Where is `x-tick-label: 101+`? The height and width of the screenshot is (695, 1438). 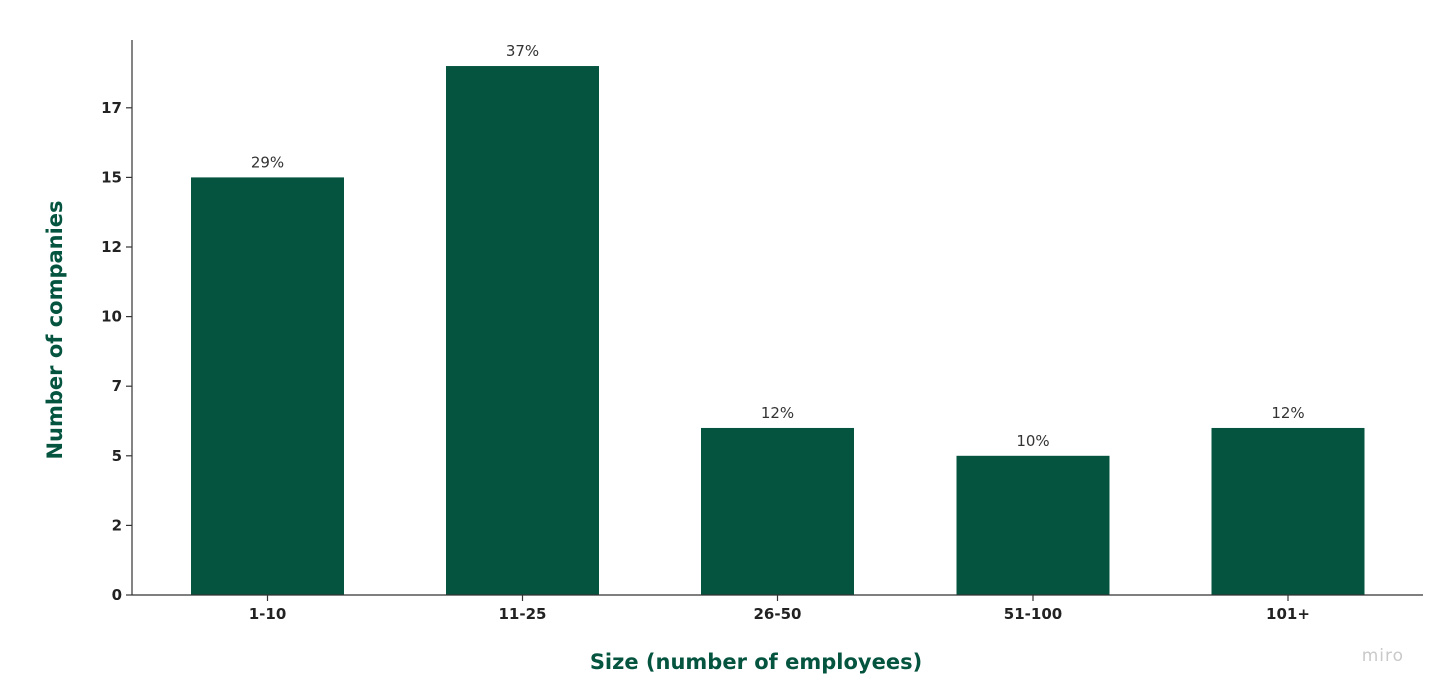
x-tick-label: 101+ is located at coordinates (1288, 614).